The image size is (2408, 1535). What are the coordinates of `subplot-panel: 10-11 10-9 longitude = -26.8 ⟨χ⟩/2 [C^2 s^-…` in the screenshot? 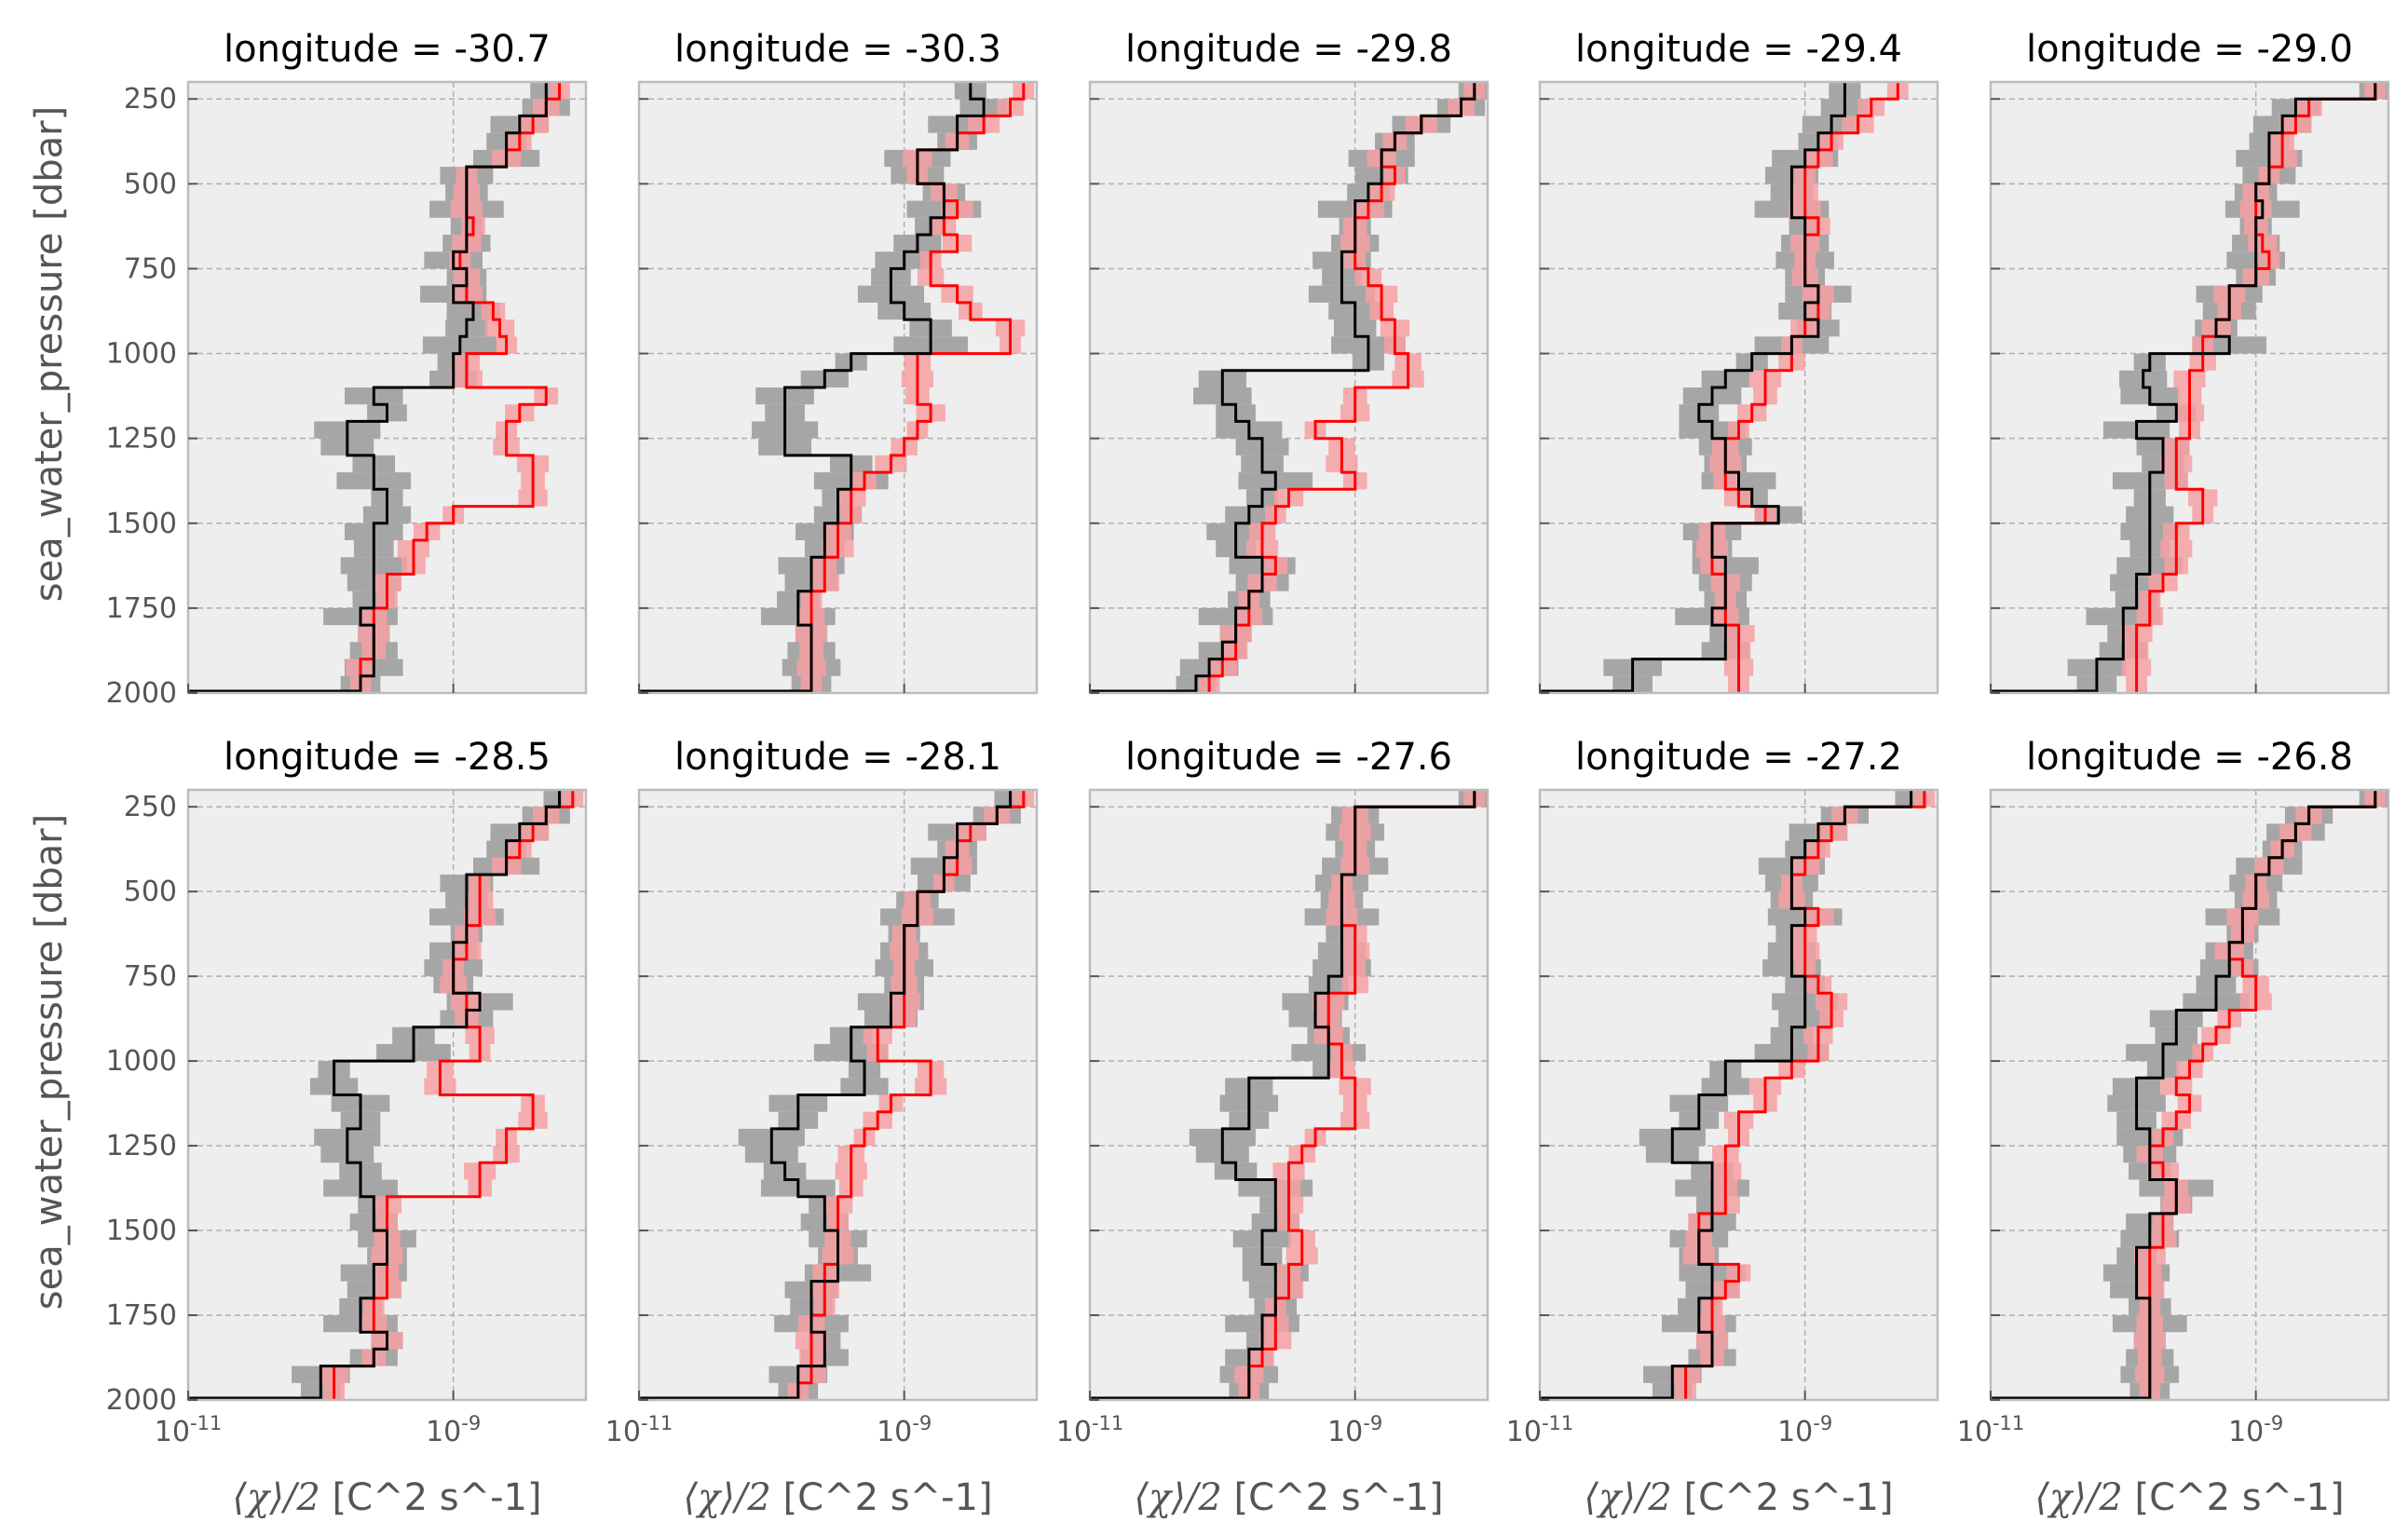 It's located at (2173, 1127).